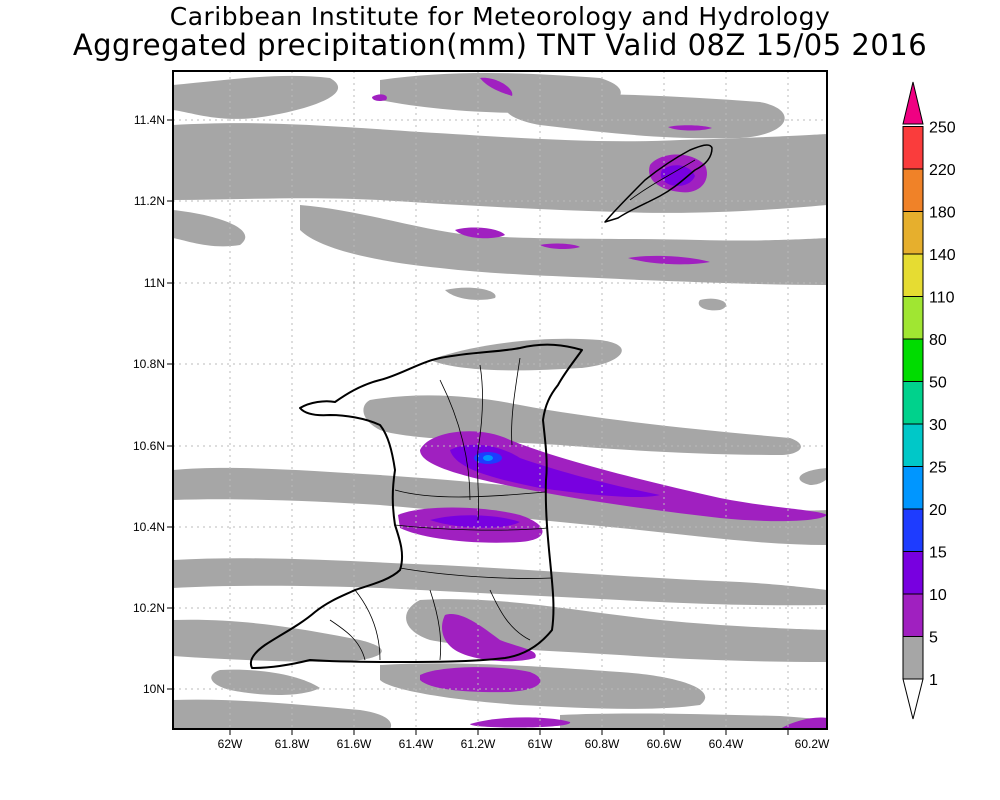 This screenshot has width=1000, height=800. What do you see at coordinates (416, 744) in the screenshot?
I see `lon-label: 61.4W` at bounding box center [416, 744].